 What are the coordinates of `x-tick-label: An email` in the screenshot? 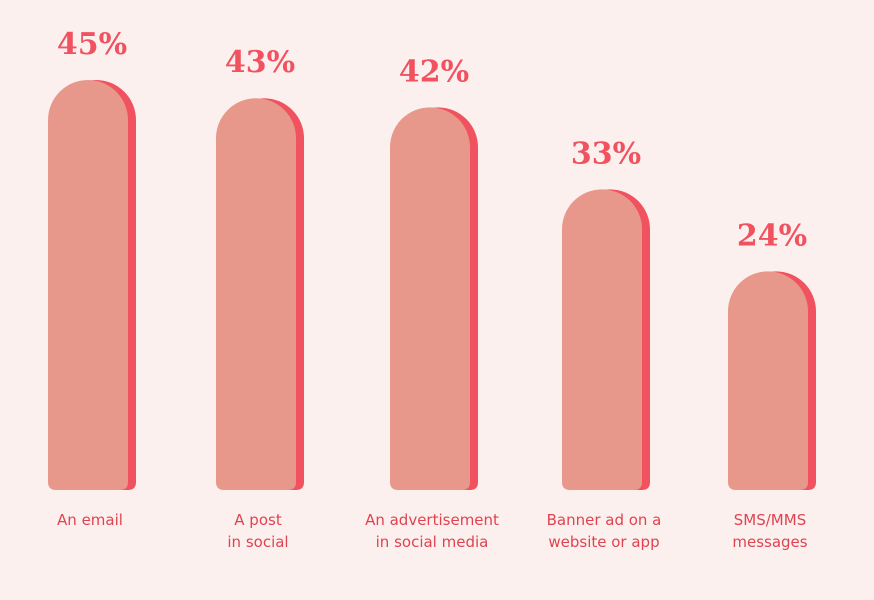 It's located at (90, 520).